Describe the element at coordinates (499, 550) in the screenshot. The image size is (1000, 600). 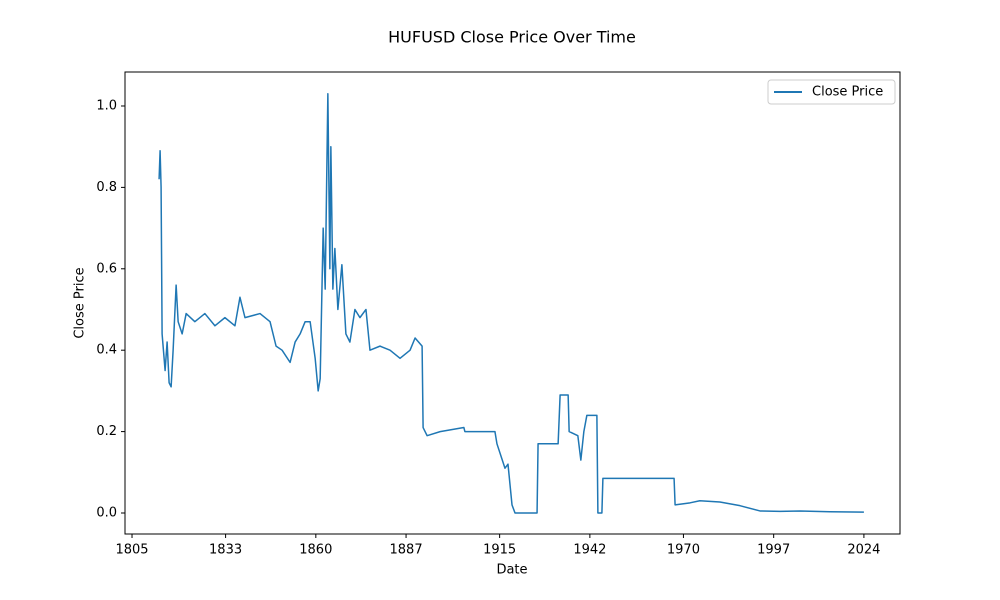
I see `x-tick-label: 1915` at that location.